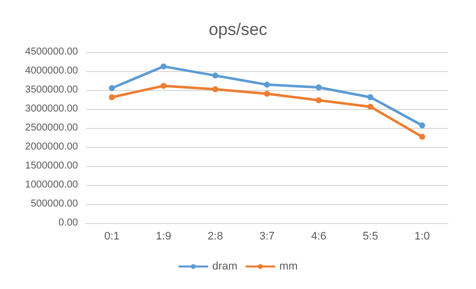 The image size is (476, 289). I want to click on x-tick-label: 0:1, so click(112, 236).